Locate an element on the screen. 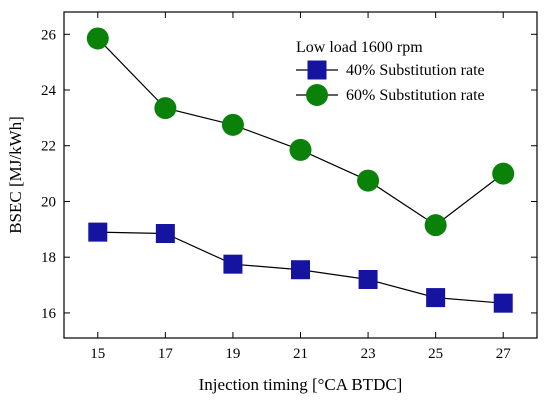 This screenshot has height=404, width=550. x-tick-label: 25 is located at coordinates (435, 354).